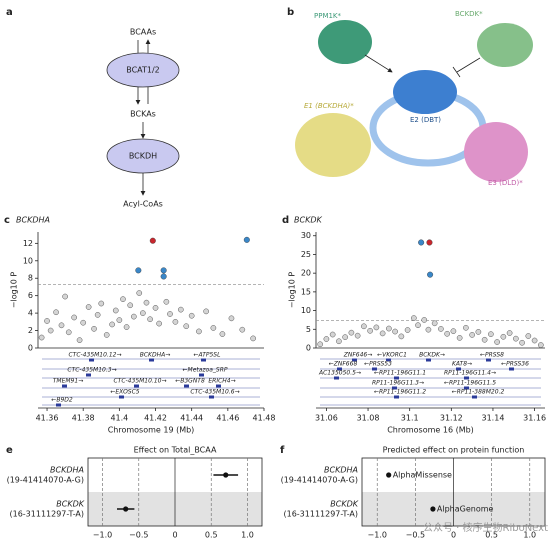 Image resolution: width=553 pixels, height=542 pixels. What do you see at coordinates (67, 470) in the screenshot?
I see `category-label: BCKDHA` at bounding box center [67, 470].